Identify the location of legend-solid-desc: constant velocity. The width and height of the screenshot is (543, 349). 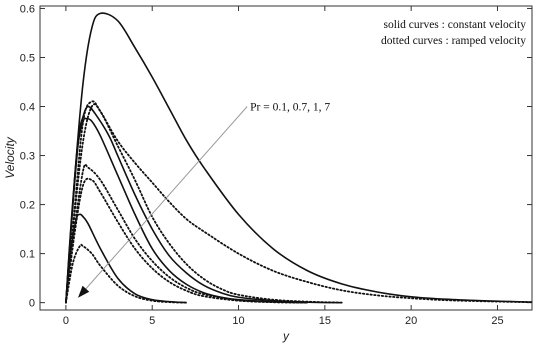
(487, 25).